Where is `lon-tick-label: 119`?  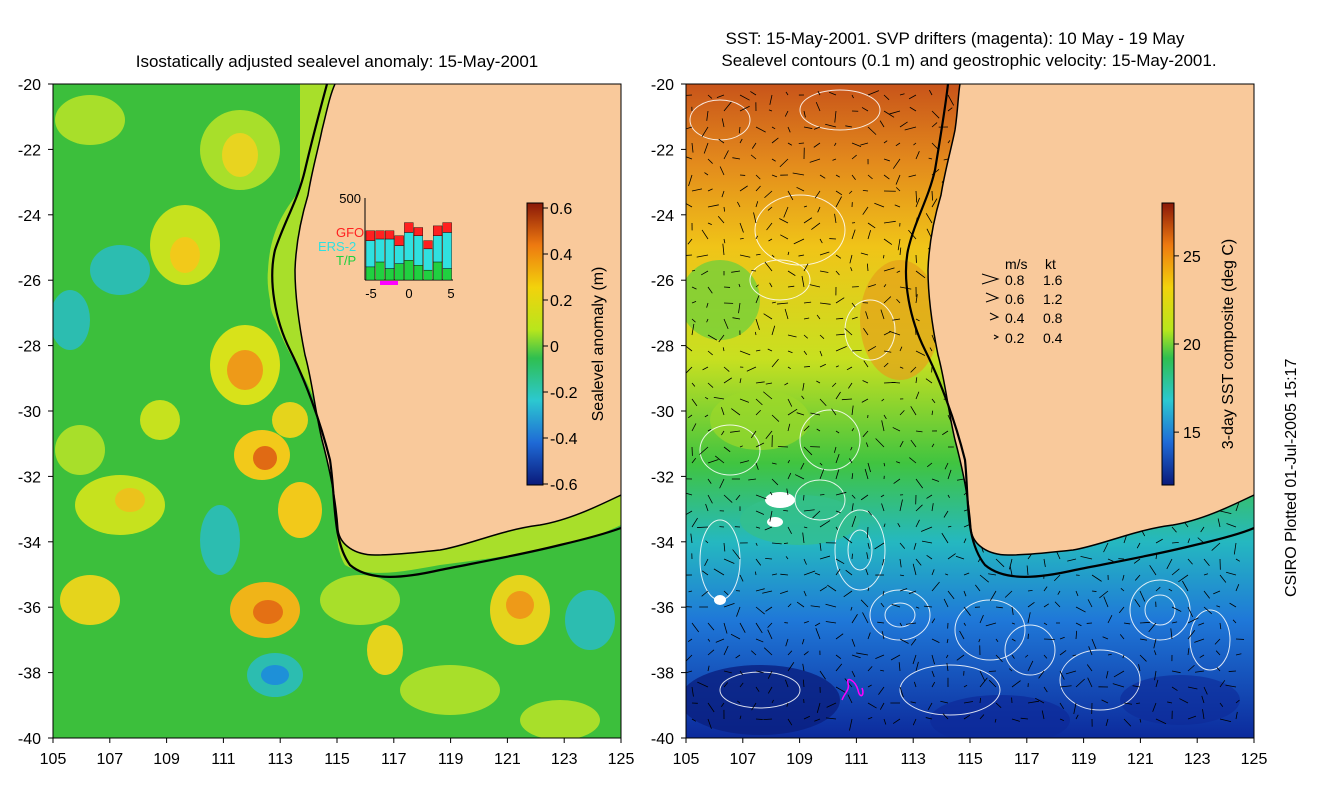 lon-tick-label: 119 is located at coordinates (1084, 759).